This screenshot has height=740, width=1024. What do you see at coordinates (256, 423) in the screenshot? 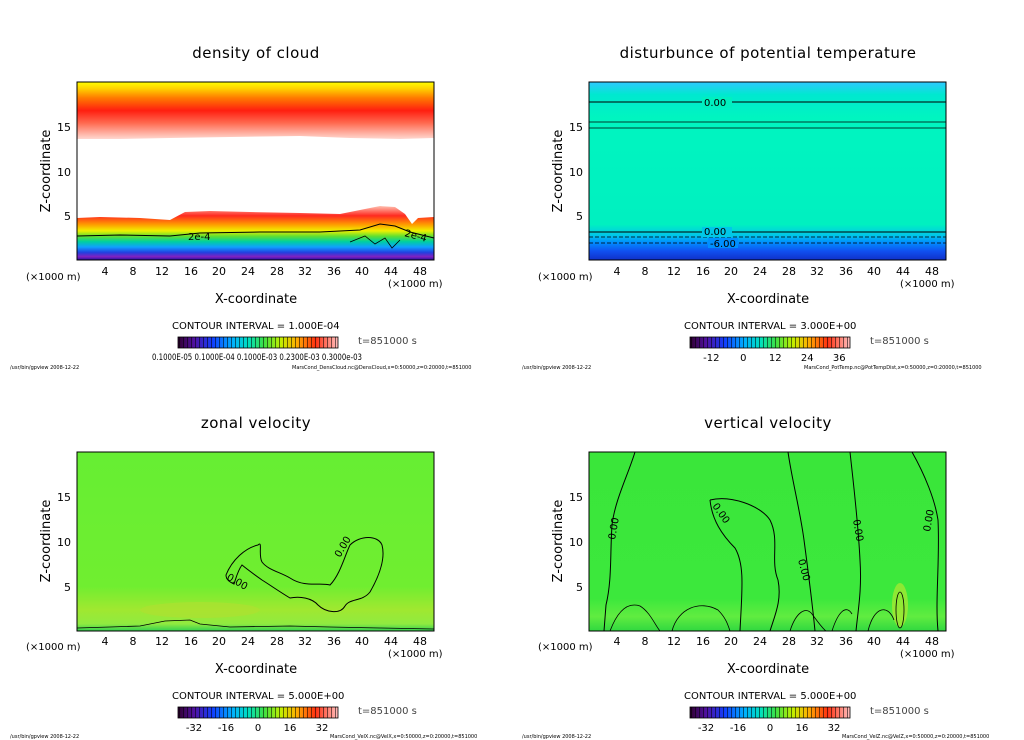
I see `chart-title: zonal velocity` at bounding box center [256, 423].